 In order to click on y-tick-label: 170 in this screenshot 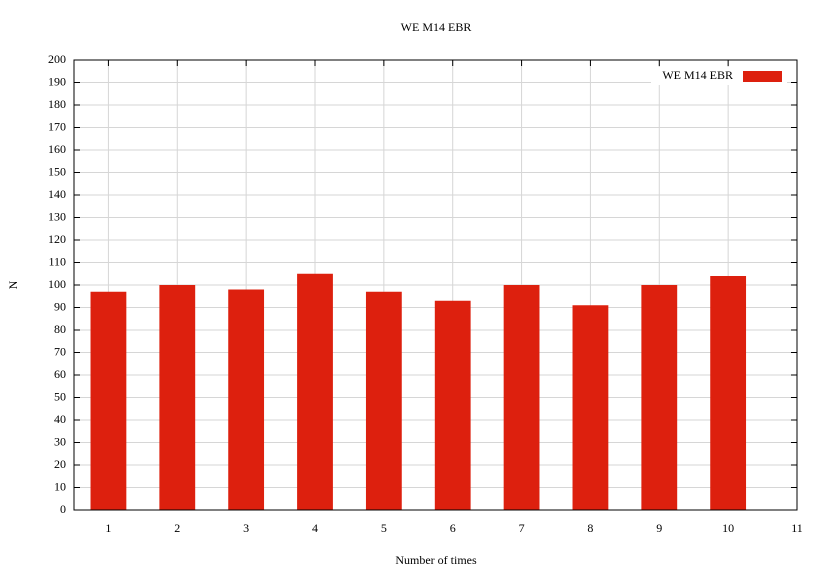, I will do `click(57, 126)`.